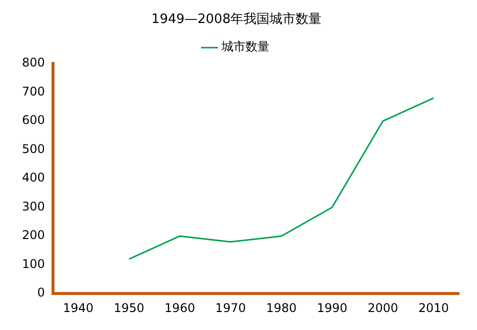 This screenshot has height=330, width=477. Describe the element at coordinates (129, 307) in the screenshot. I see `x-tick-label: 1950` at that location.